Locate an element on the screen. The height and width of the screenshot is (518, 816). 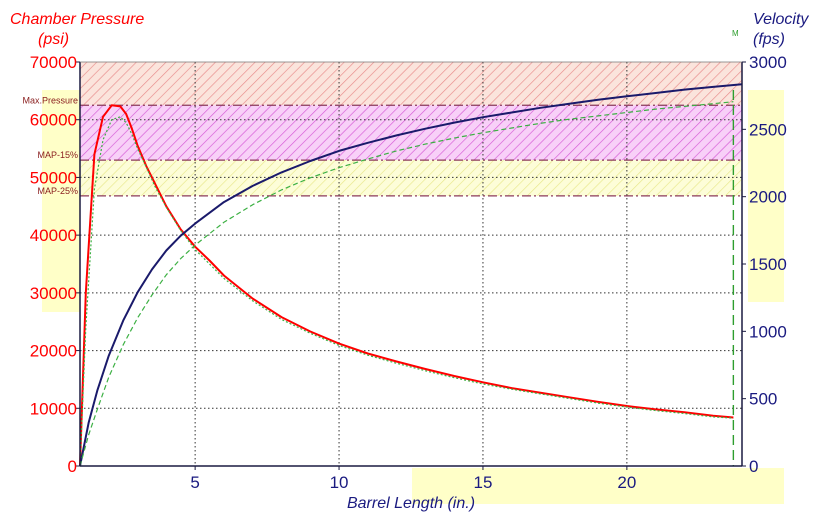
overpressure-zone is located at coordinates (411, 84).